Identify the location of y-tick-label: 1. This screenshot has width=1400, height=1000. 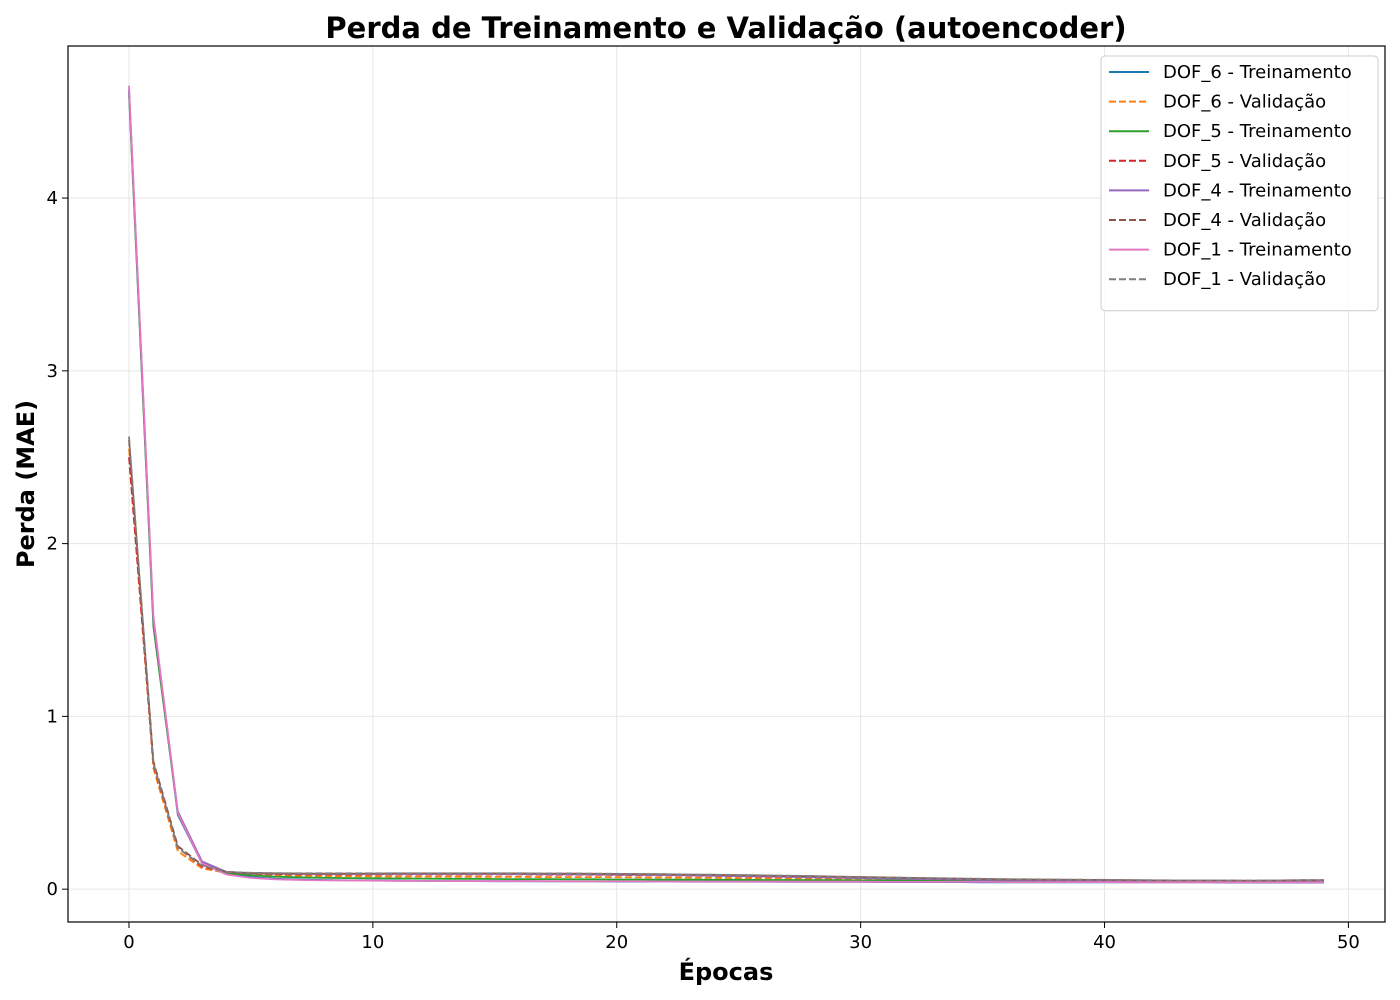
(52, 716).